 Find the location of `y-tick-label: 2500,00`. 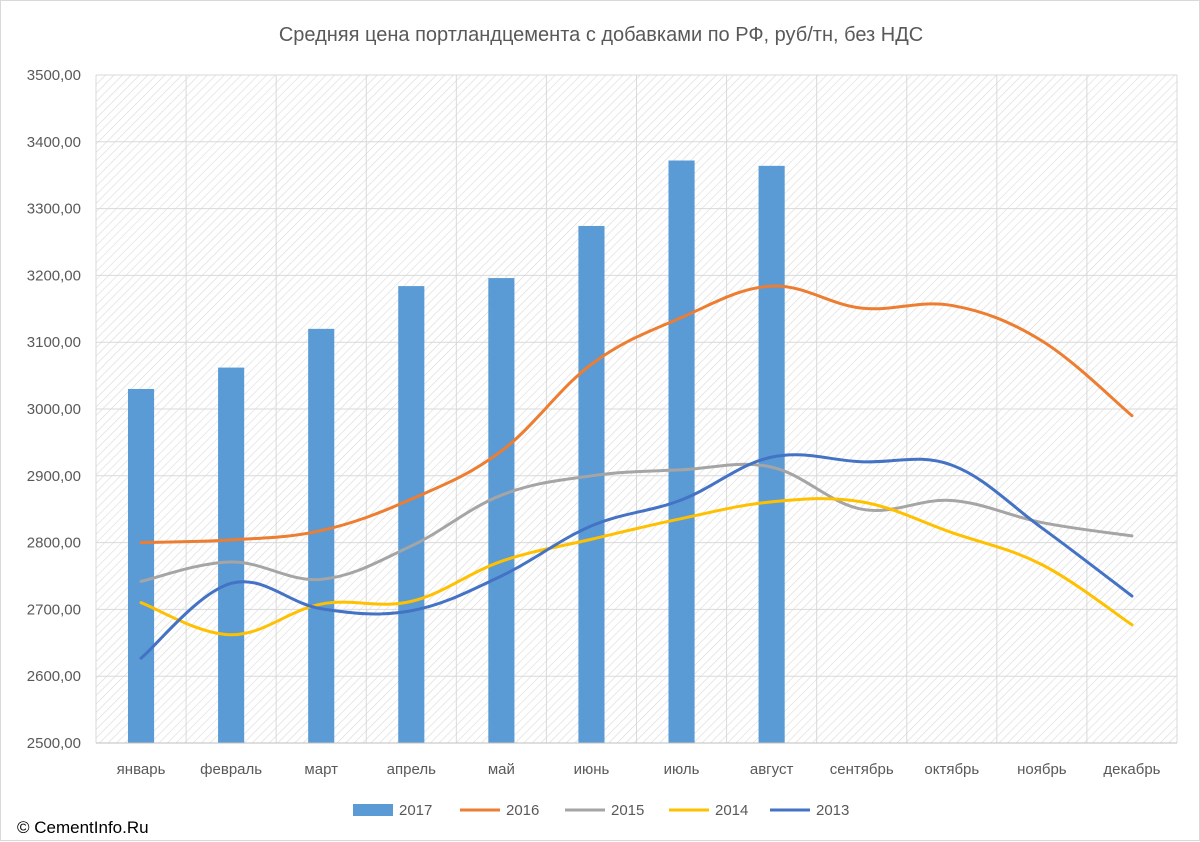

y-tick-label: 2500,00 is located at coordinates (54, 743).